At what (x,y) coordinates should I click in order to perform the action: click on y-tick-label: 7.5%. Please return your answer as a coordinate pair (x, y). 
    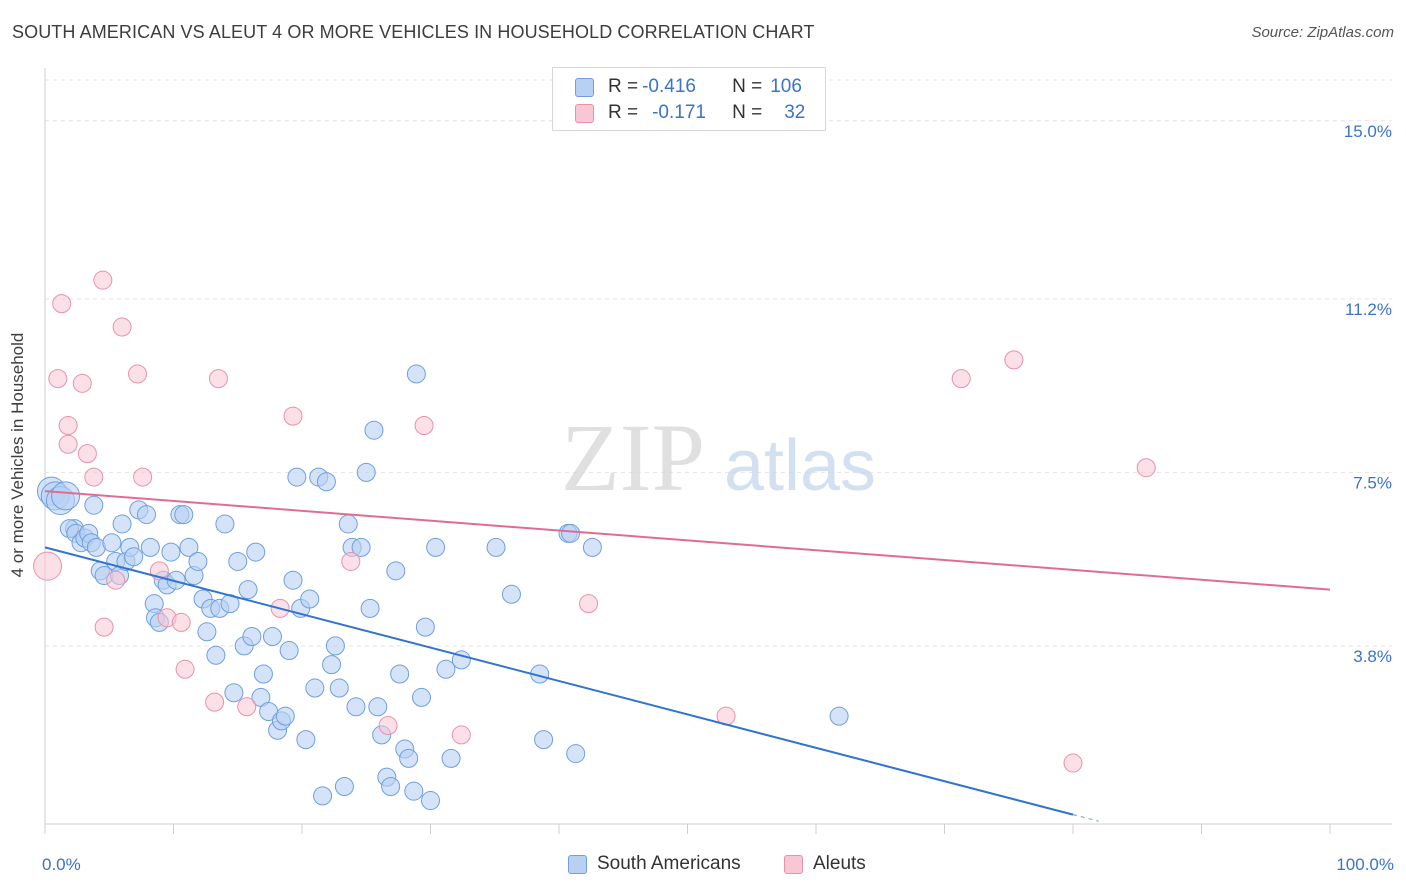
    Looking at the image, I should click on (1372, 482).